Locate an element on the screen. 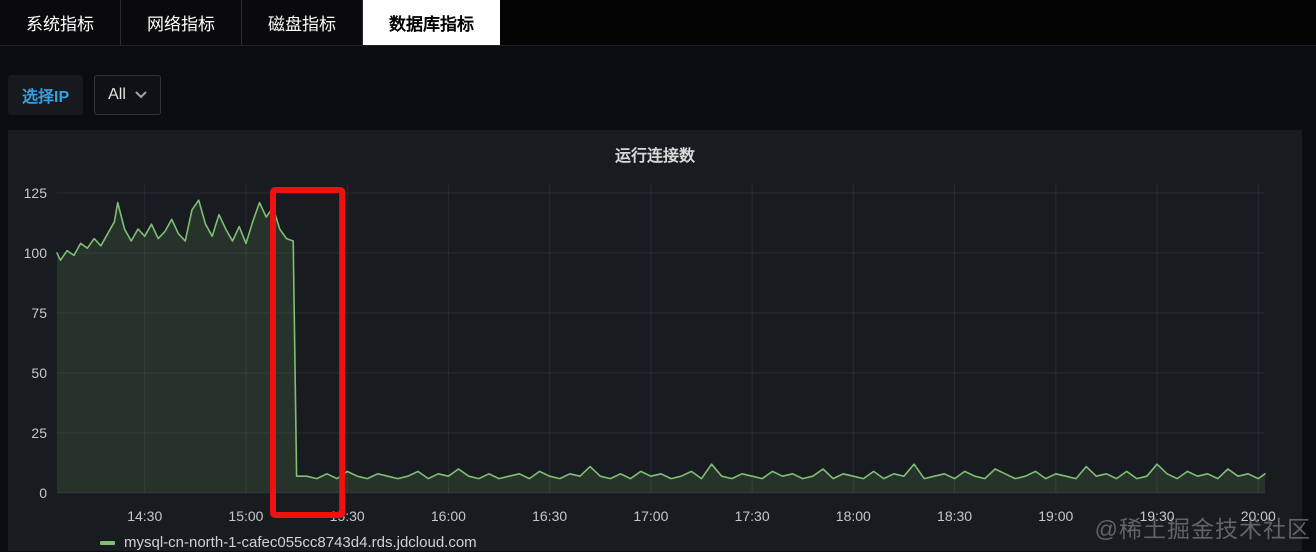 The image size is (1316, 552). x-tick-label: 16:00 is located at coordinates (448, 516).